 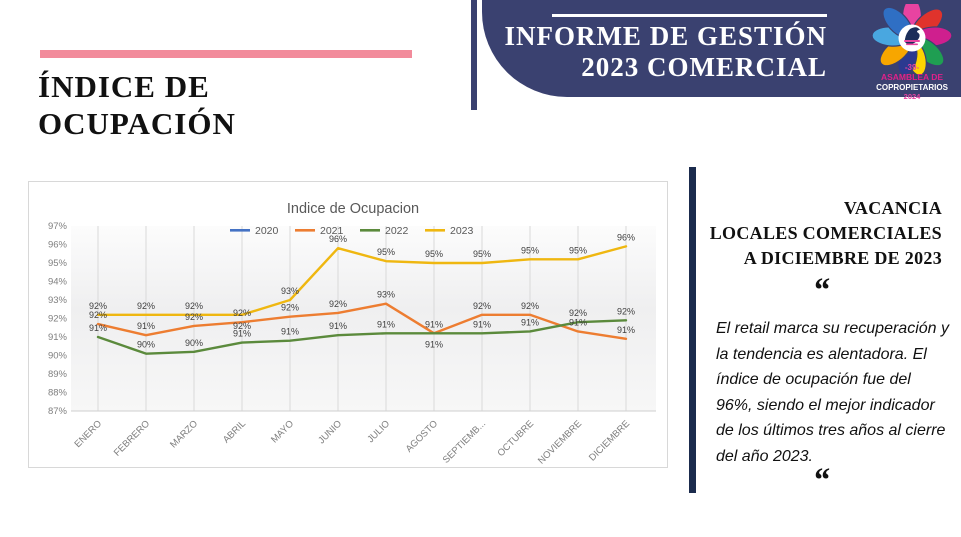 I want to click on chart-title: Indice de Ocupacion, so click(x=353, y=209).